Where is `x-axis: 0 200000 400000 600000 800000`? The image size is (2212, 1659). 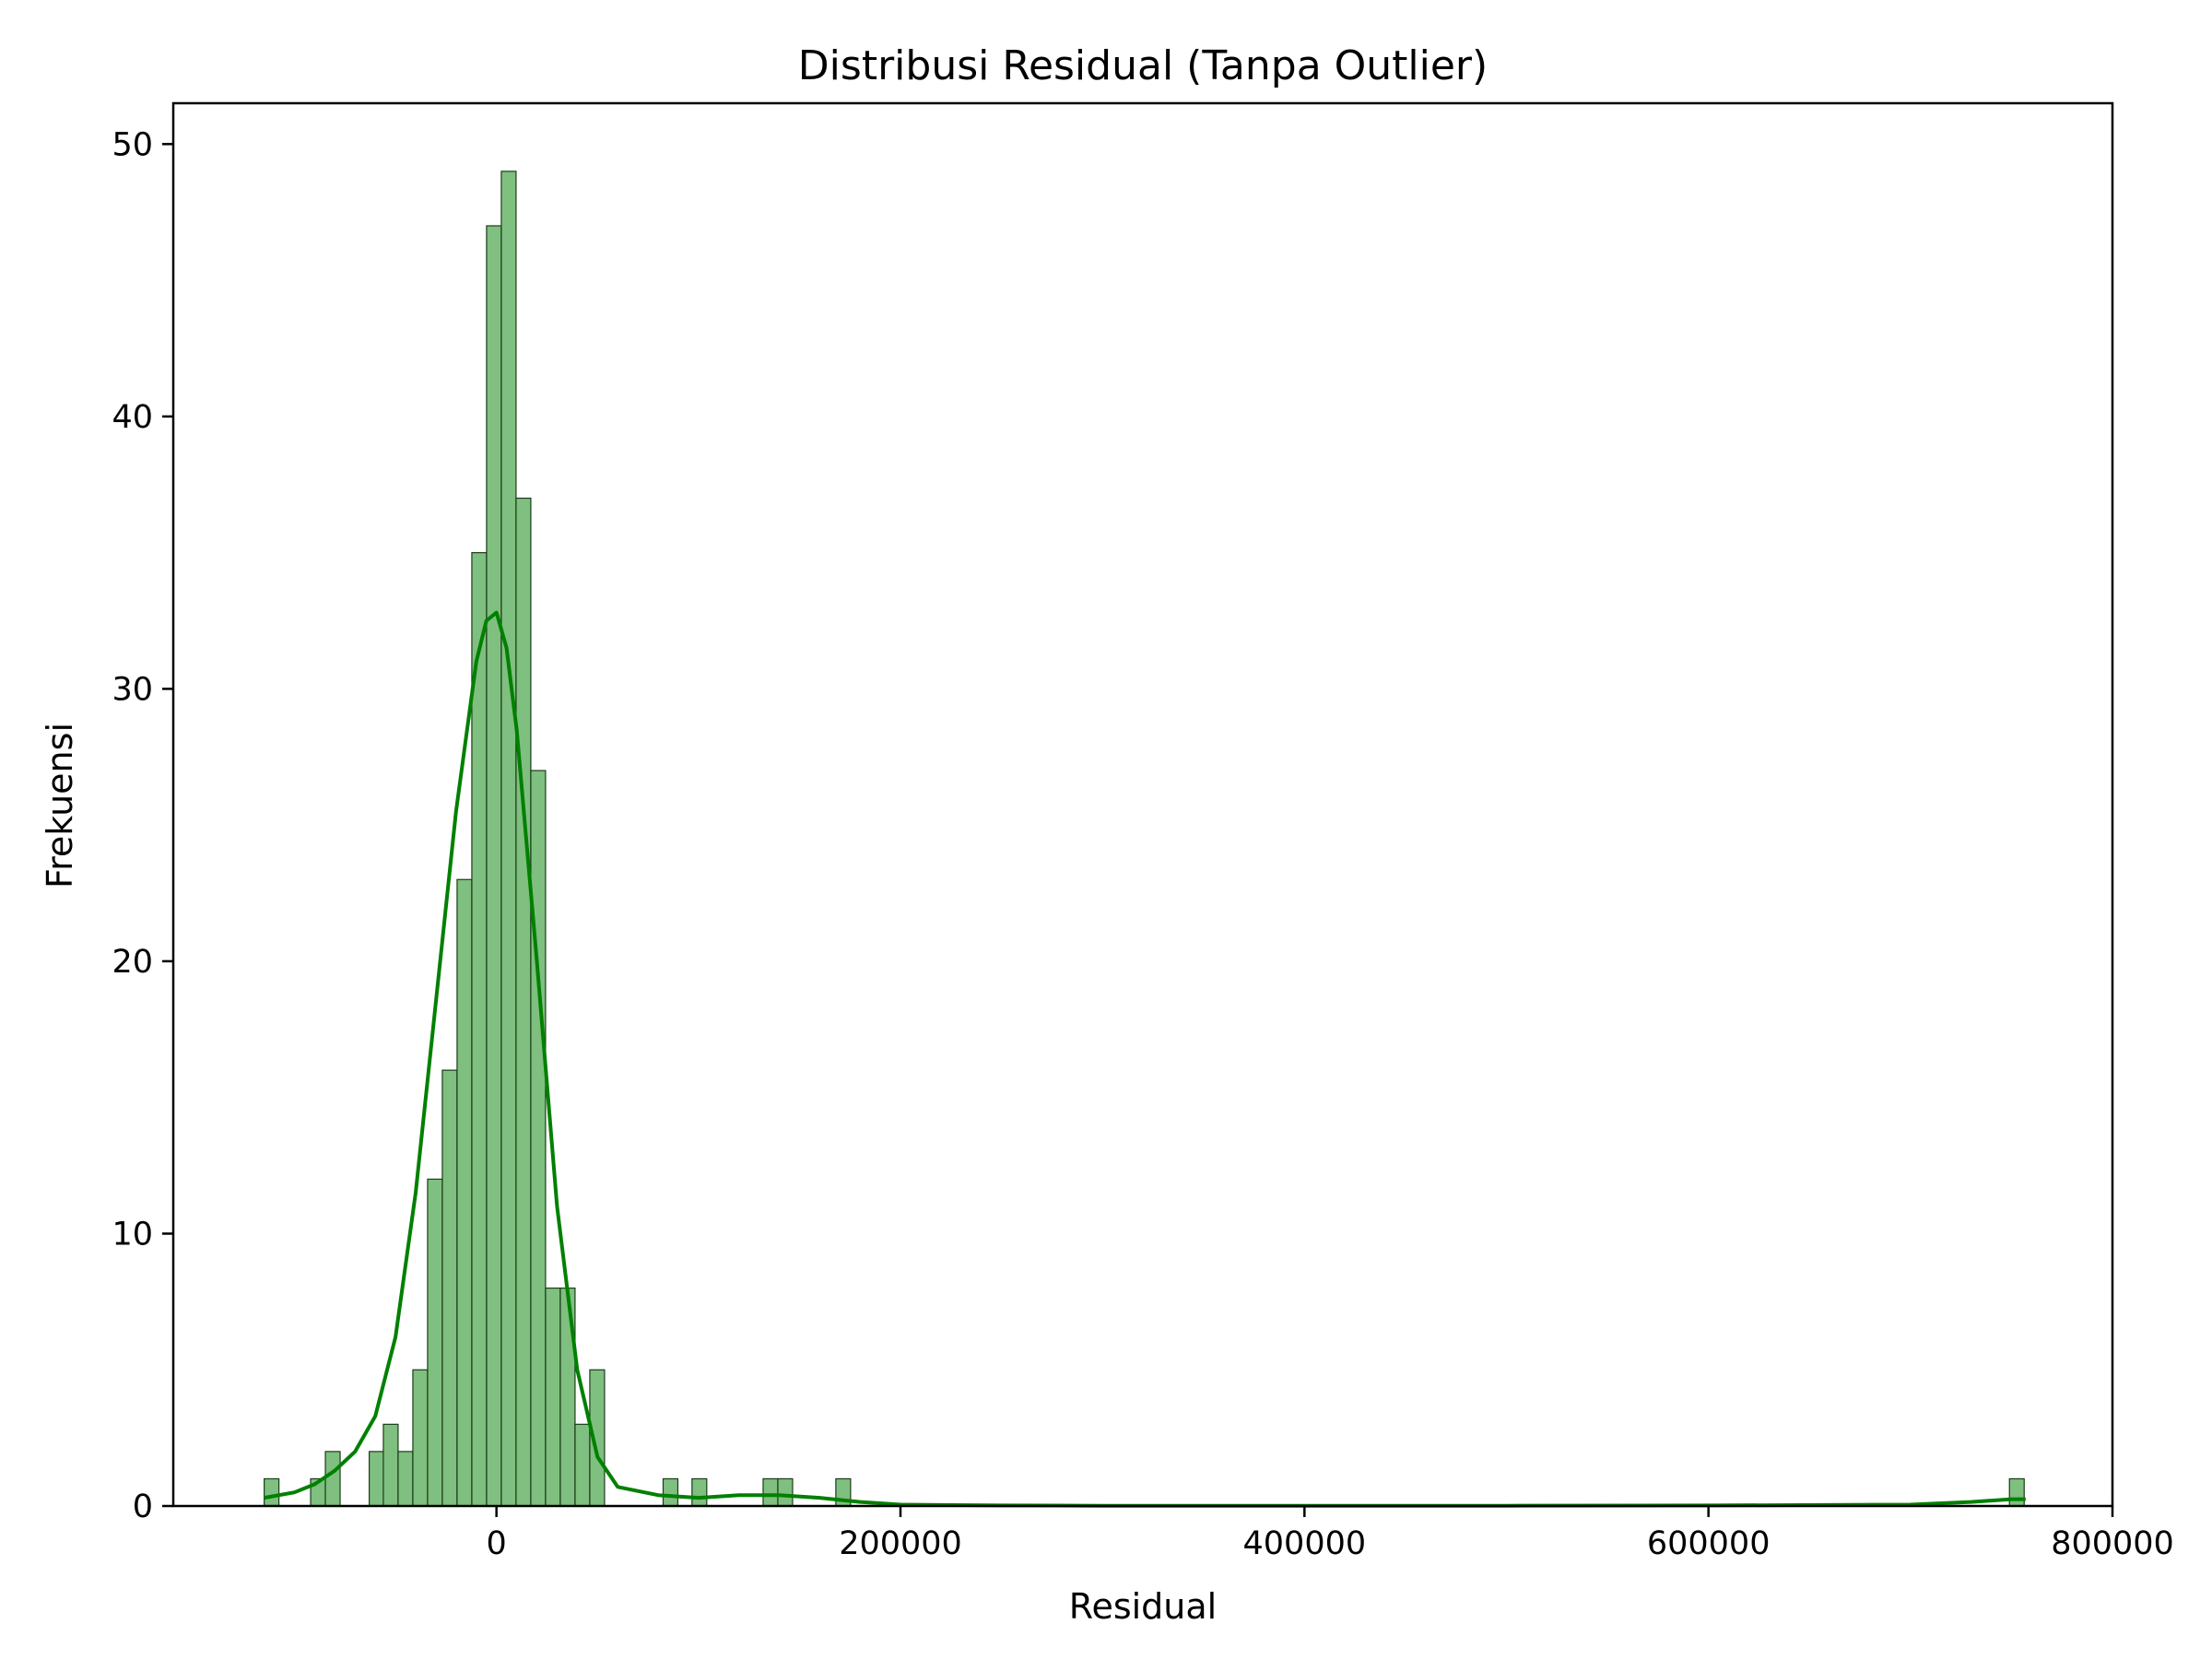
x-axis: 0 200000 400000 600000 800000 is located at coordinates (1330, 1534).